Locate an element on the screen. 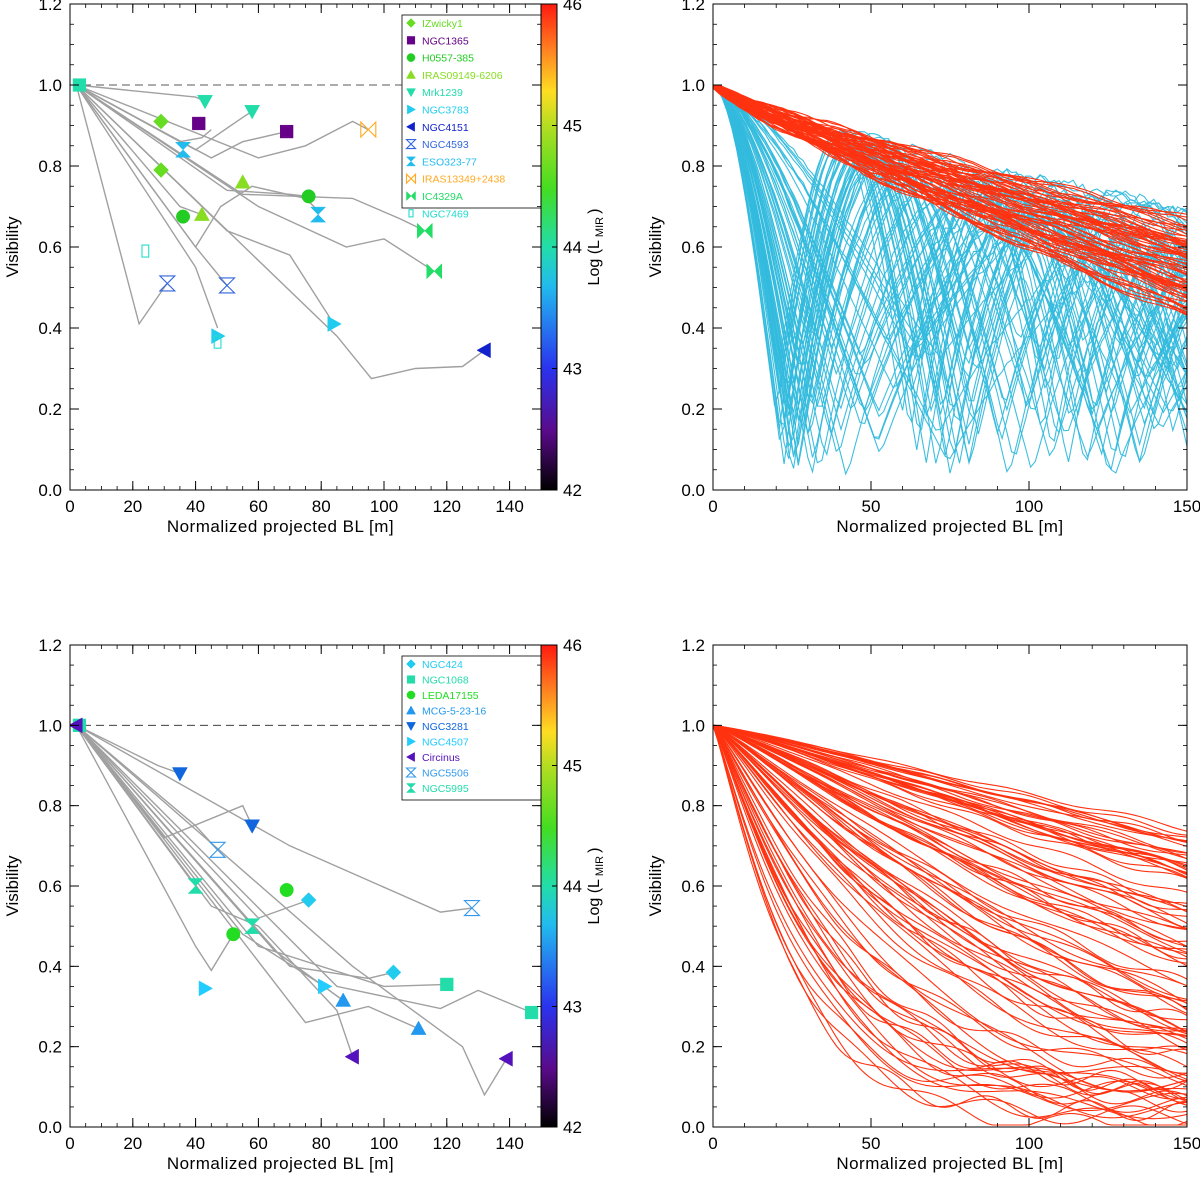 This screenshot has width=1200, height=1193. legend-marker-ngc1068 is located at coordinates (411, 679).